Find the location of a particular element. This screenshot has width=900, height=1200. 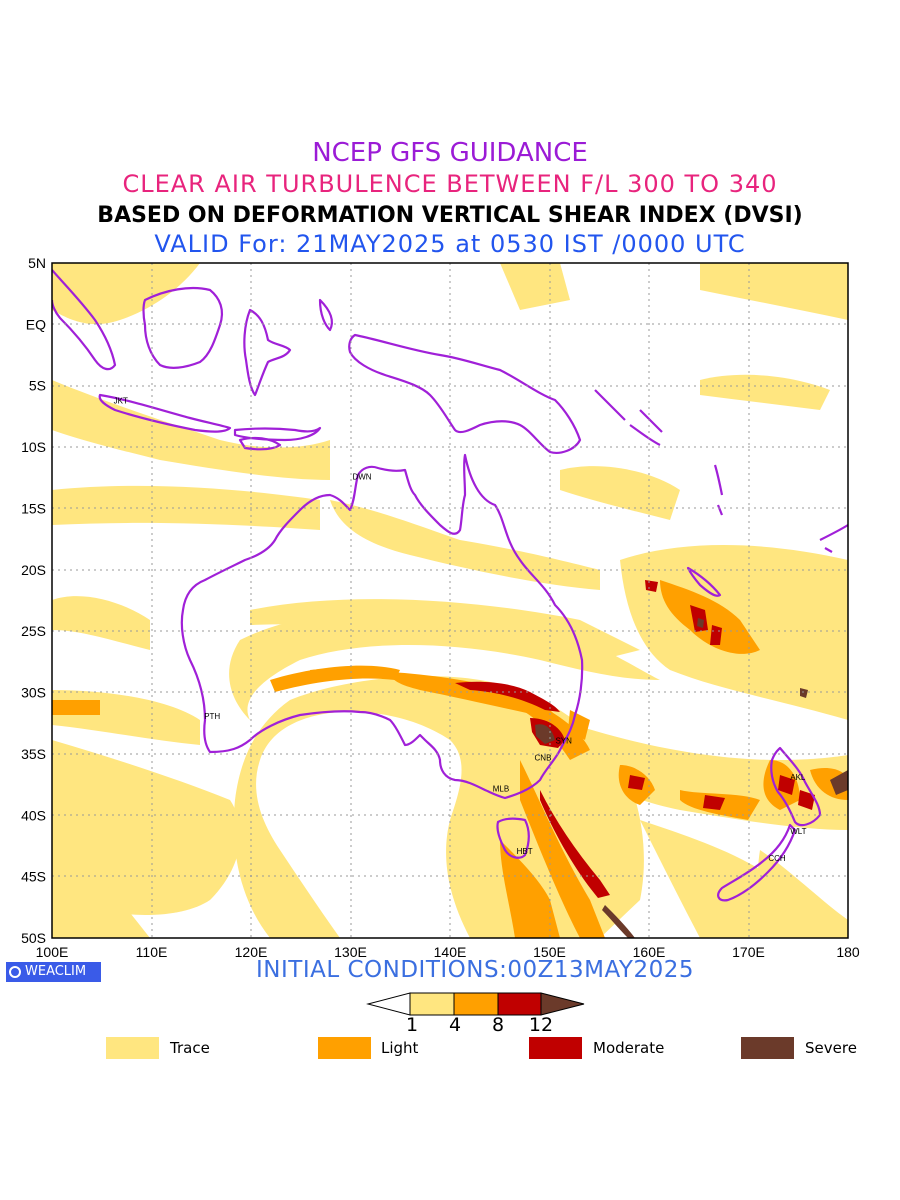

lat-label: 5S is located at coordinates (37, 386).